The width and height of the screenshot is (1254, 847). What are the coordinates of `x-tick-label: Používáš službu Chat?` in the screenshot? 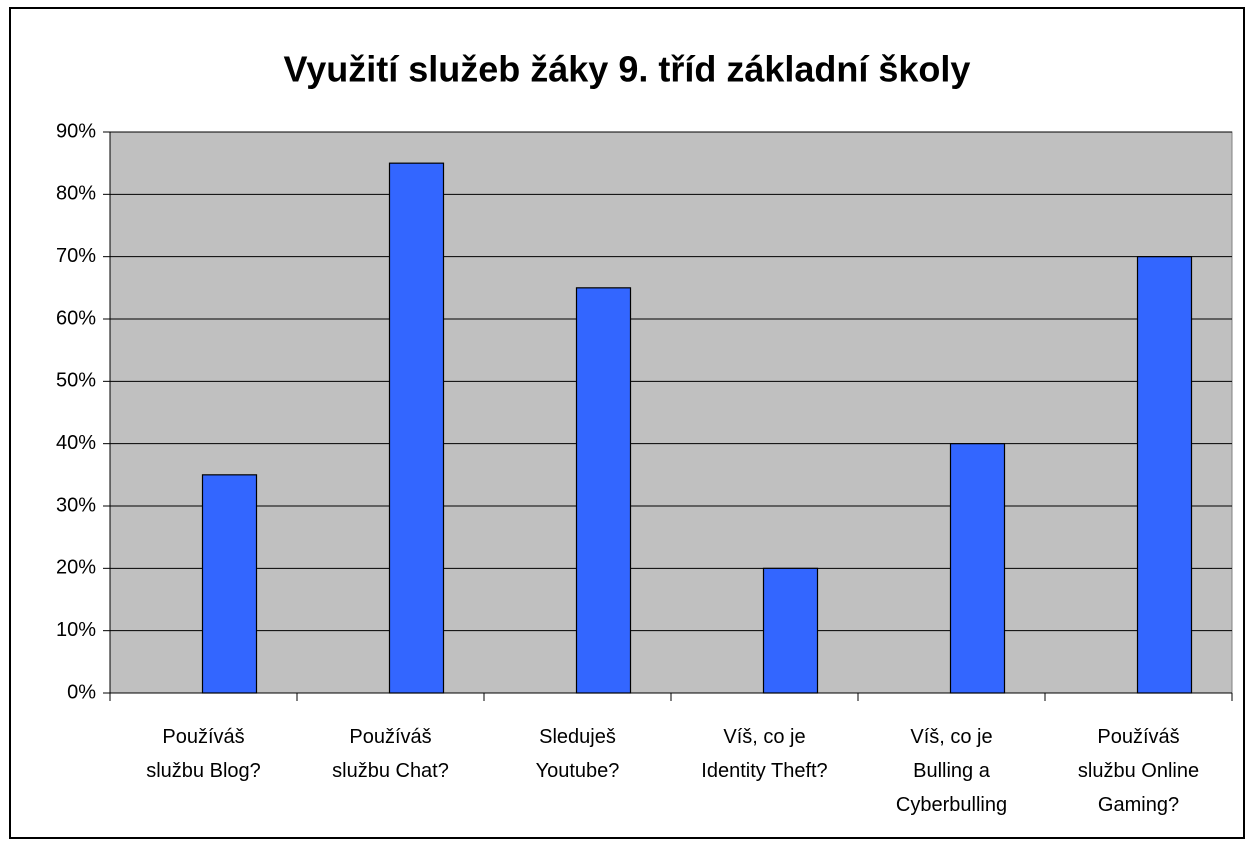 It's located at (390, 754).